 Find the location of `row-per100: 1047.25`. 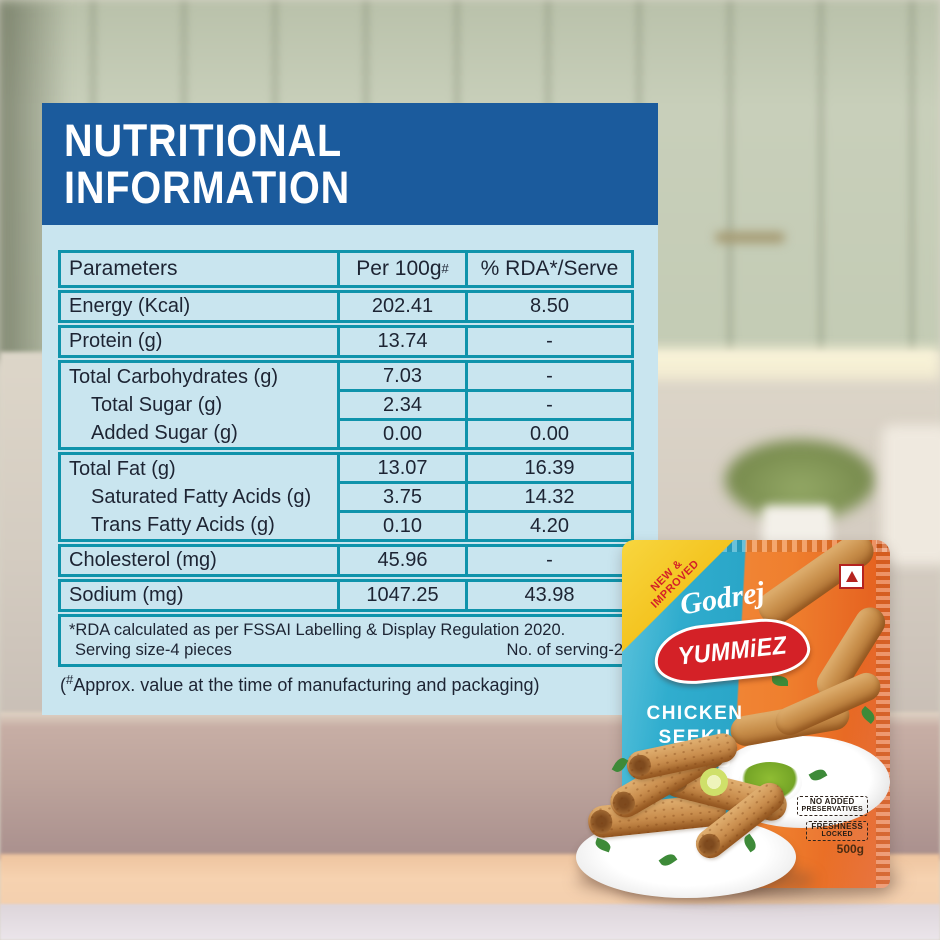

row-per100: 1047.25 is located at coordinates (401, 595).